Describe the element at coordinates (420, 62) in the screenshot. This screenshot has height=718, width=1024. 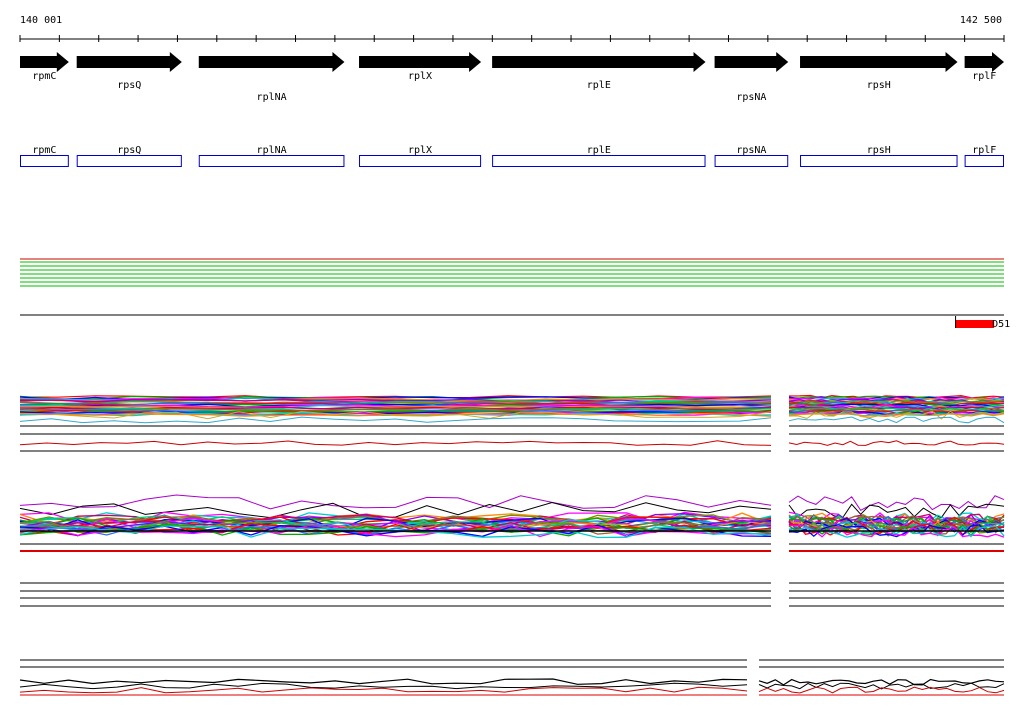
I see `gene-arrow-rplx` at that location.